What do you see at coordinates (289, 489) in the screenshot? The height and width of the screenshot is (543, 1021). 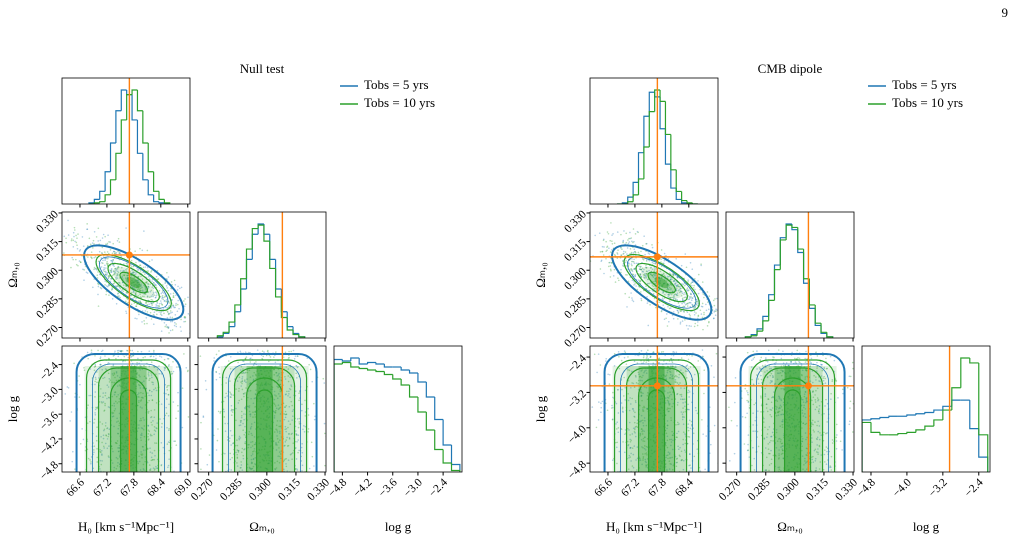 I see `x-tick-label: 0.315` at bounding box center [289, 489].